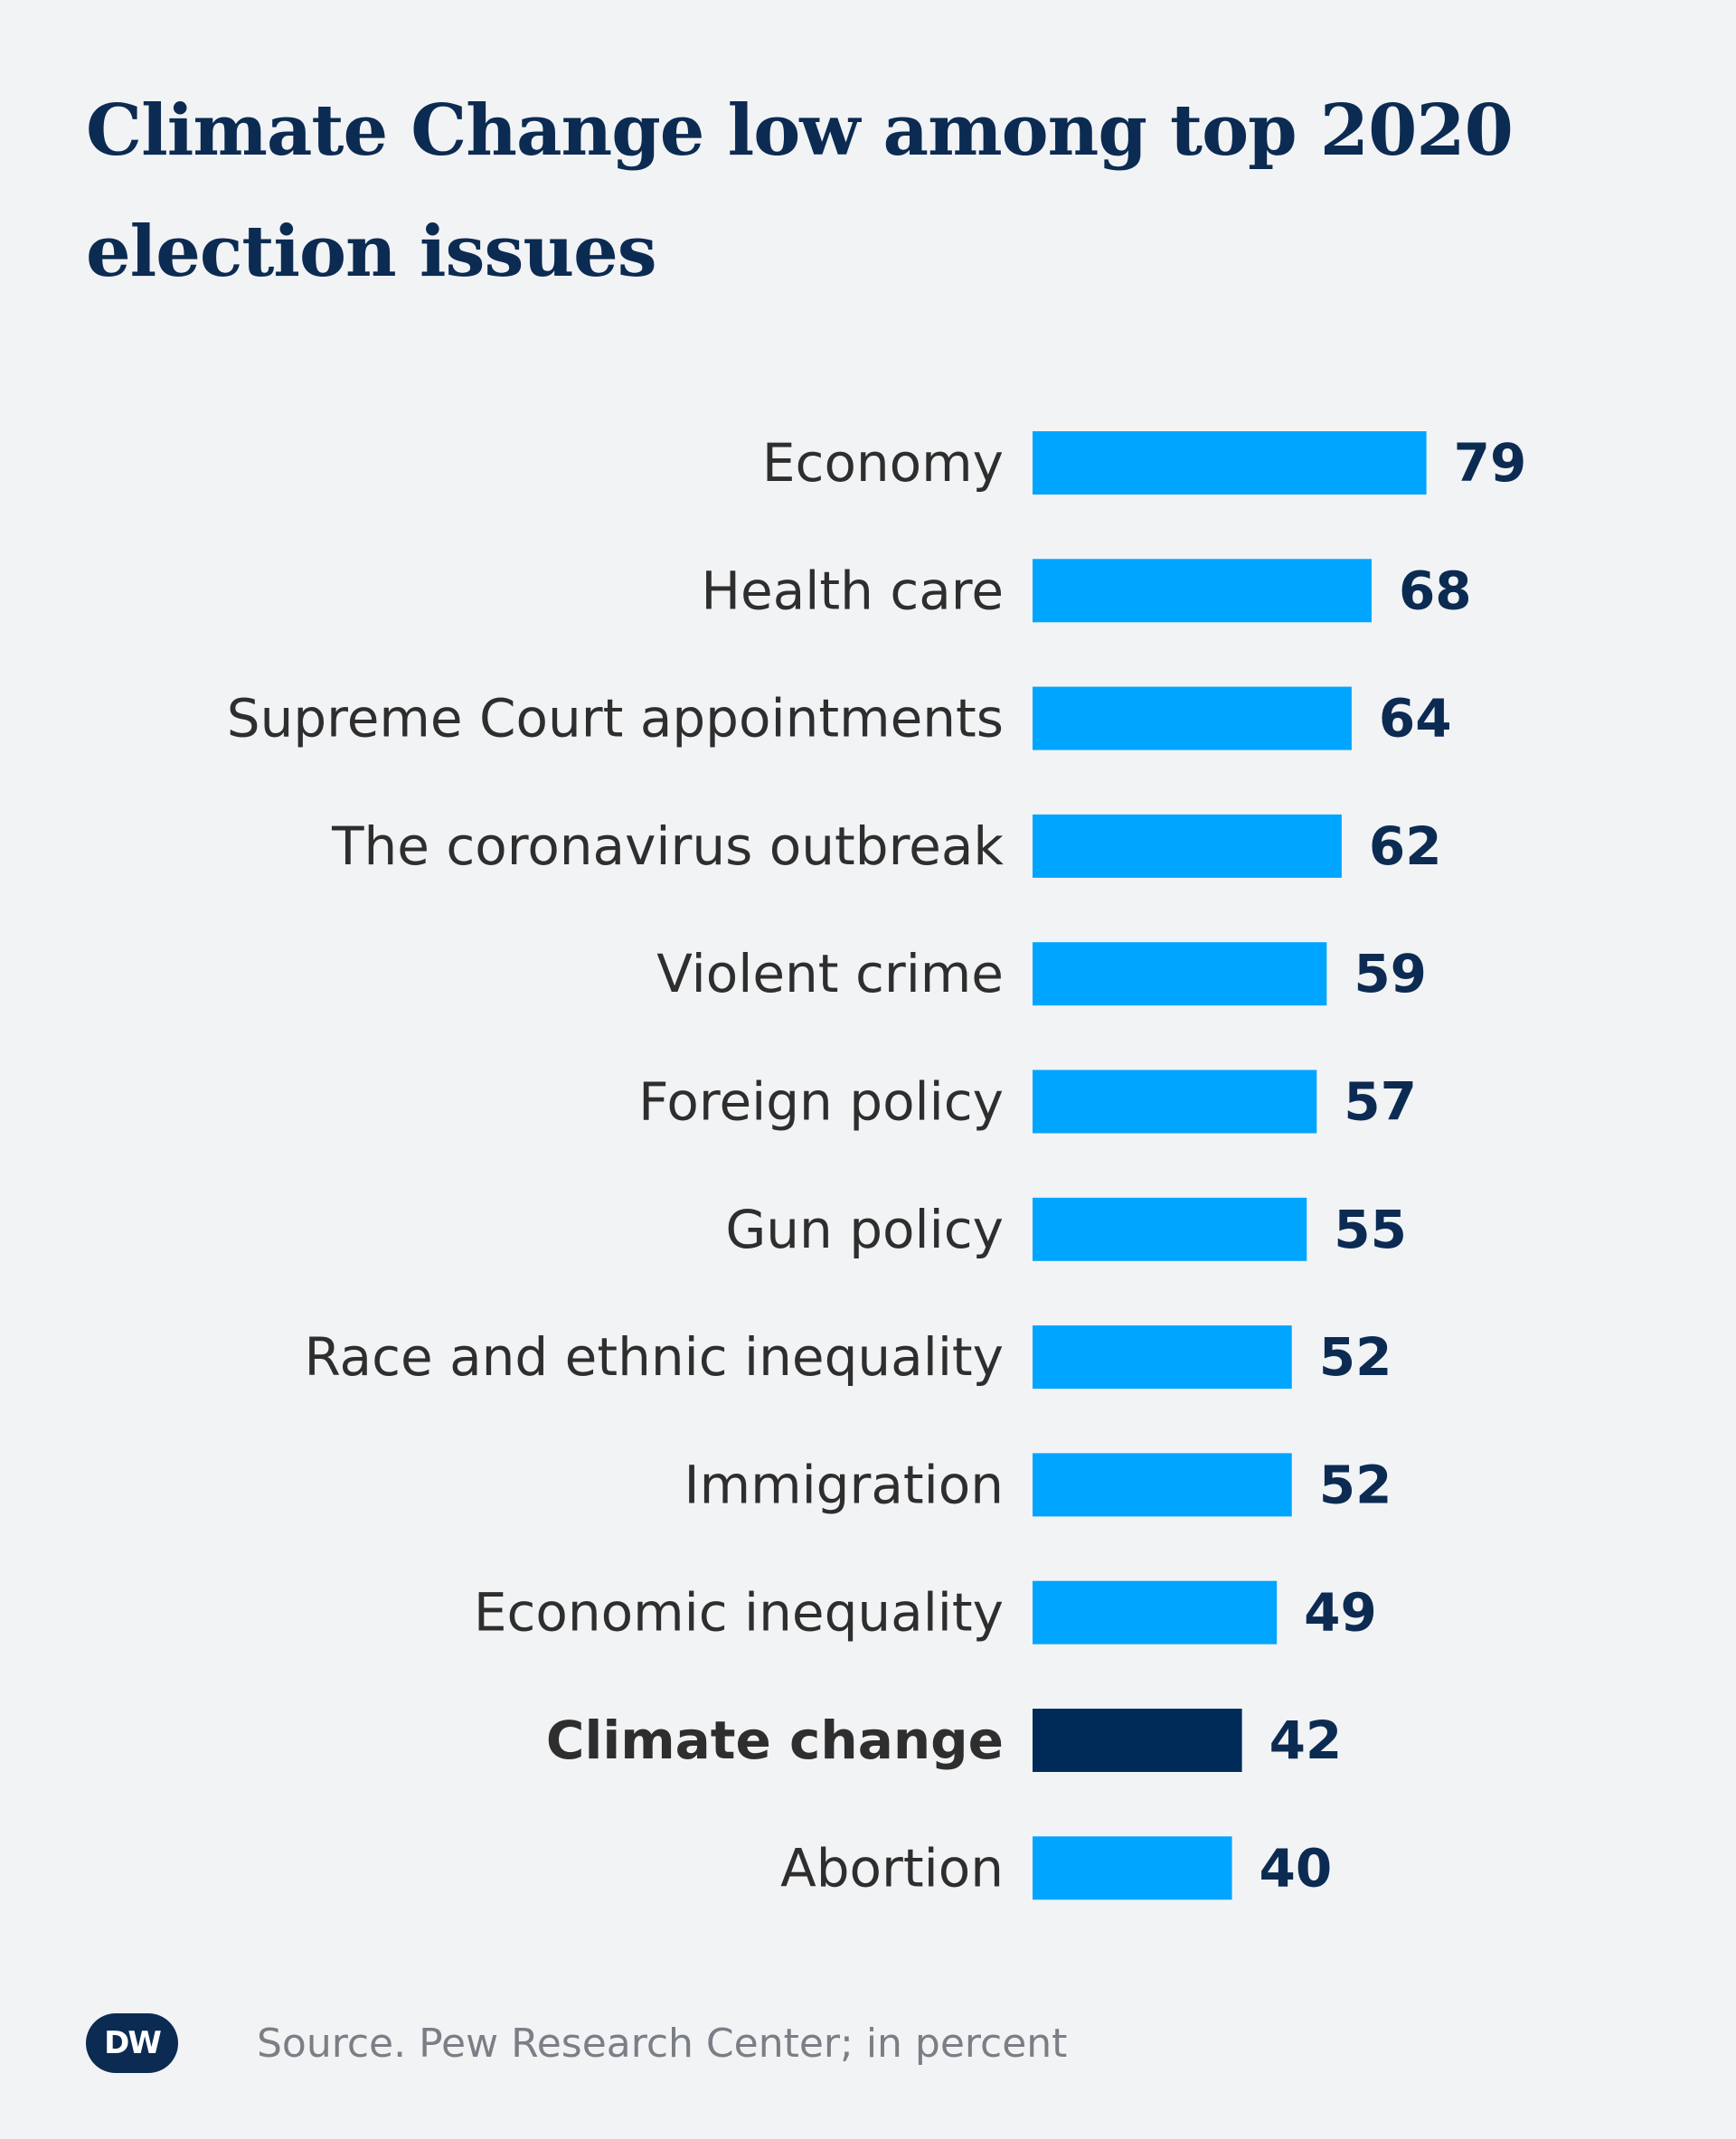 This screenshot has height=2139, width=1736. What do you see at coordinates (663, 2044) in the screenshot?
I see `source-note: Source. Pew Research Center; in percent` at bounding box center [663, 2044].